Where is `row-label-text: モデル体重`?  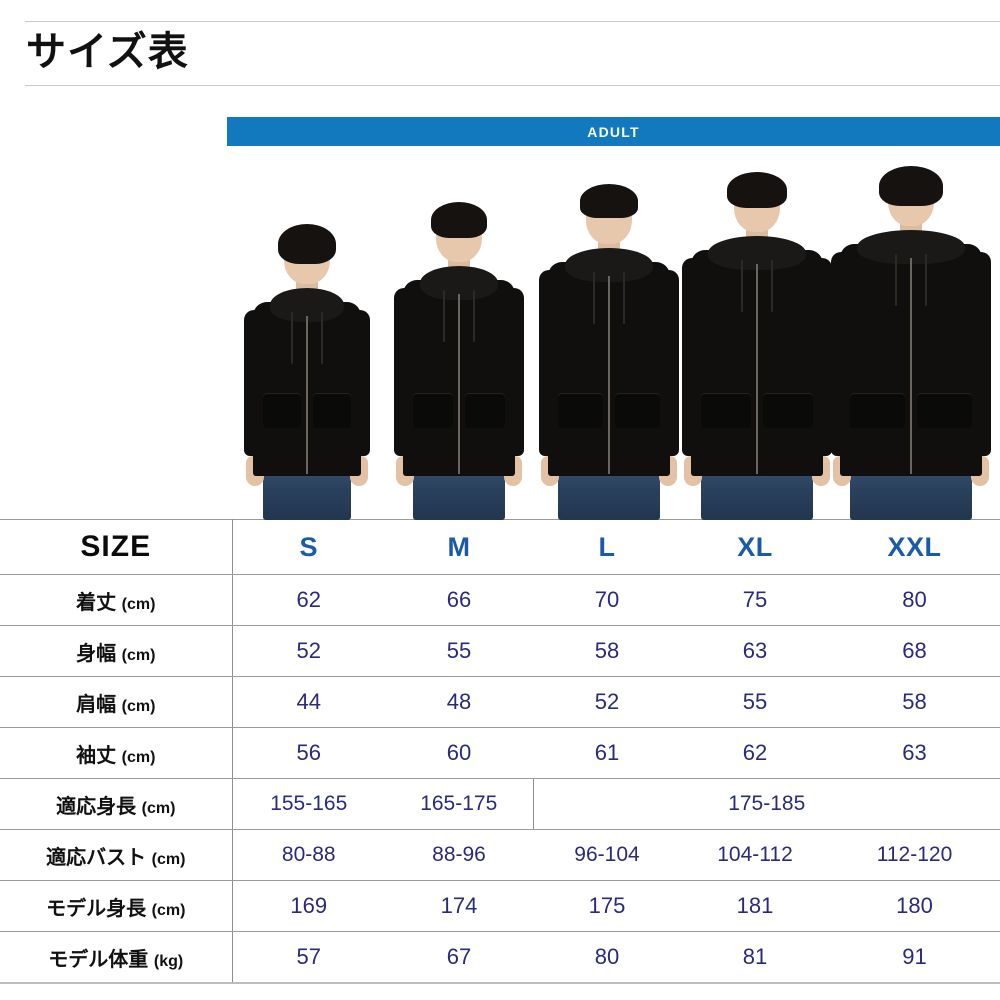
row-label-text: モデル体重 is located at coordinates (98, 959).